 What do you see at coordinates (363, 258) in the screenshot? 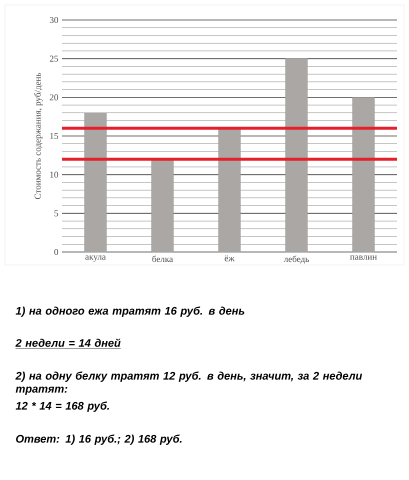
I see `x-tick-label: павлин` at bounding box center [363, 258].